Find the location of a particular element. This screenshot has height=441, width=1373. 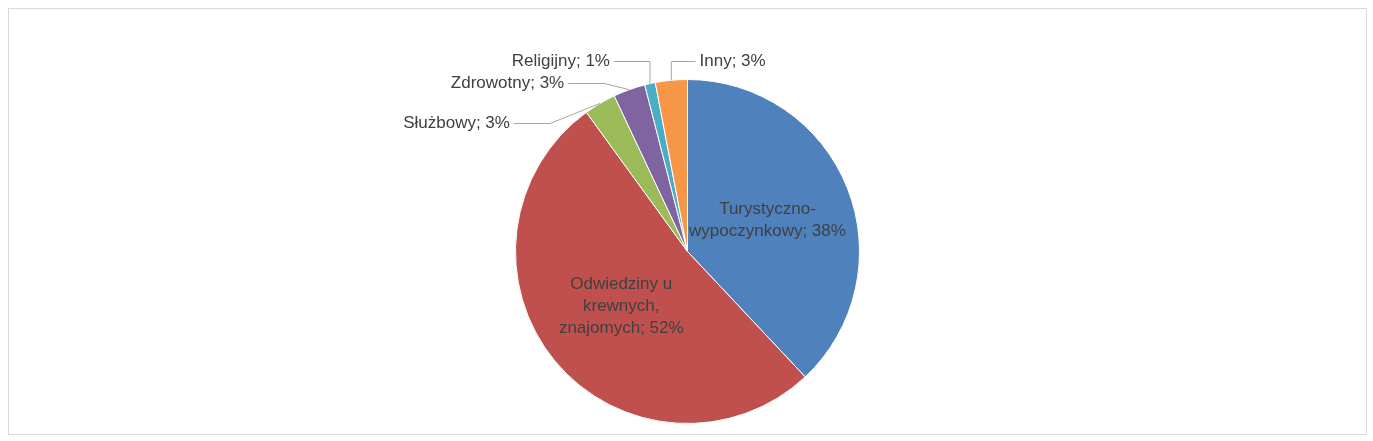

slice-label: Służbowy; 3% is located at coordinates (456, 123).